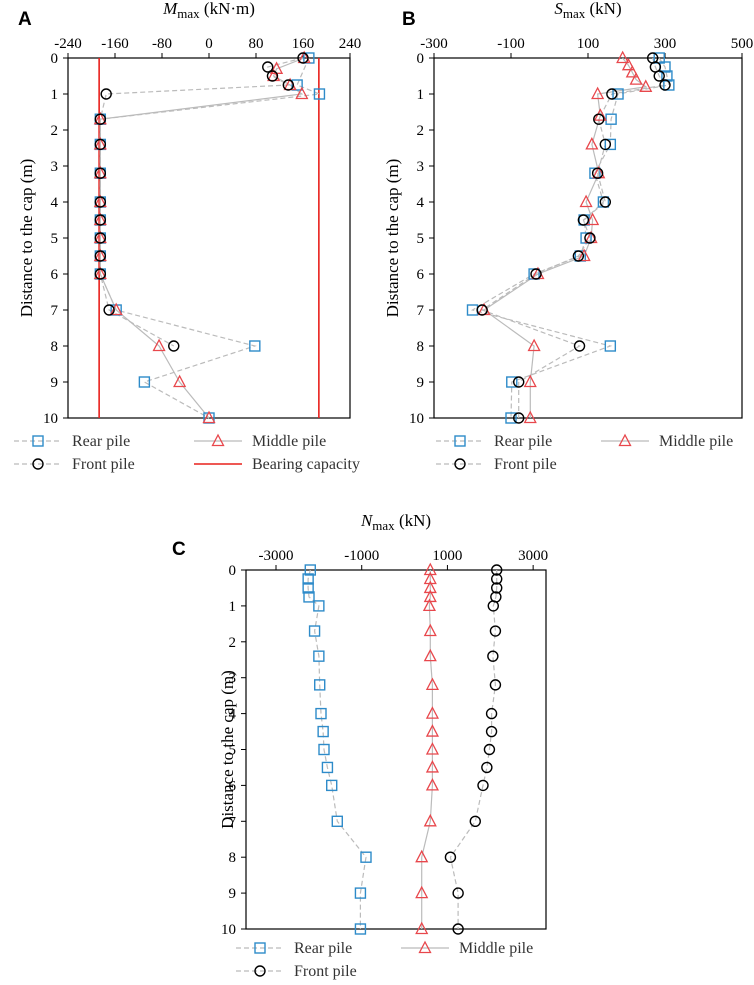 The image size is (754, 985). Describe the element at coordinates (256, 44) in the screenshot. I see `x-tick-label: 80` at that location.